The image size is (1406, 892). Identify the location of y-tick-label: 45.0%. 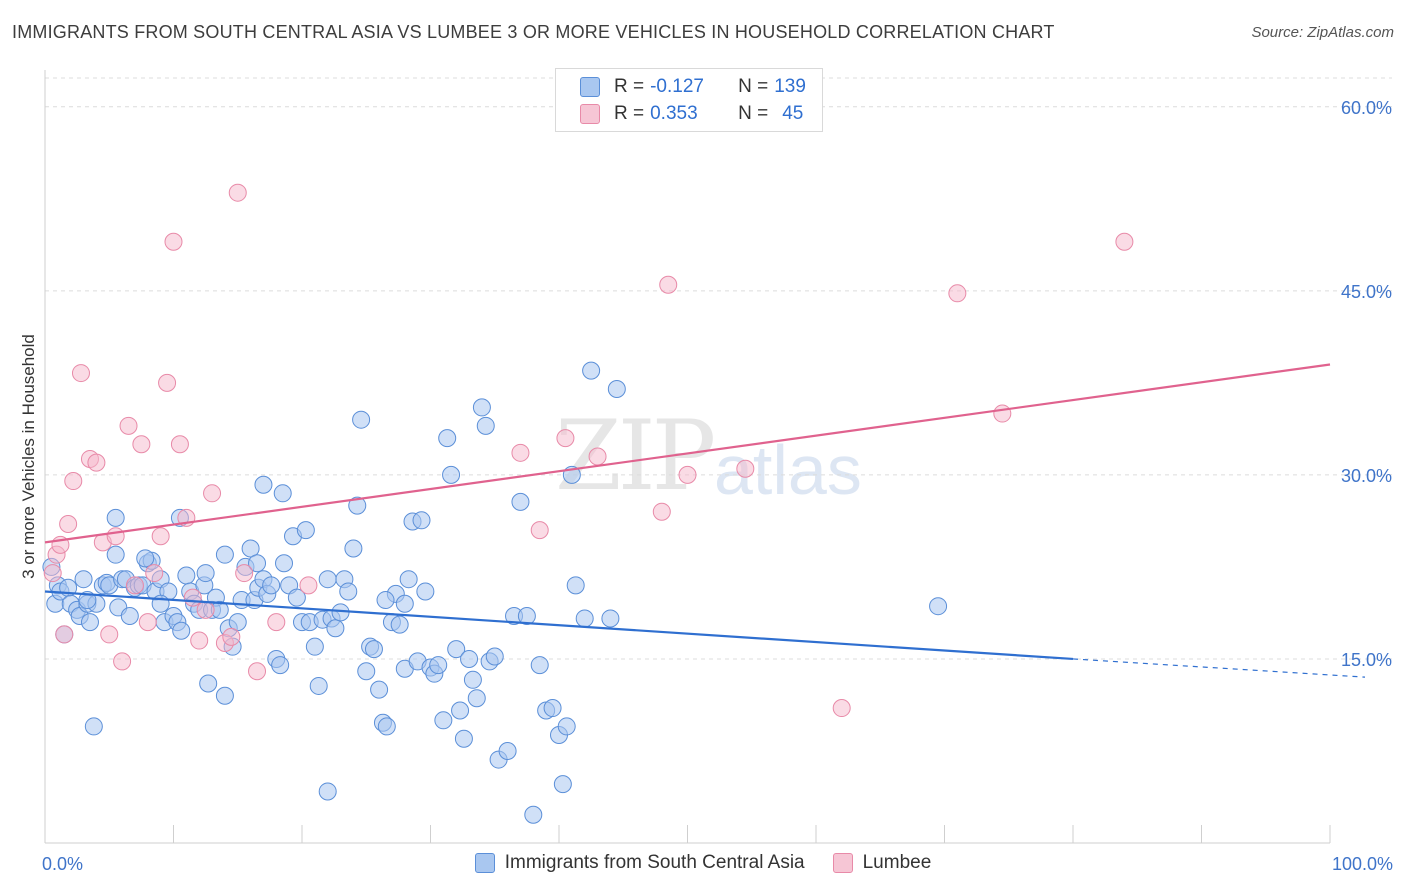
(1366, 292).